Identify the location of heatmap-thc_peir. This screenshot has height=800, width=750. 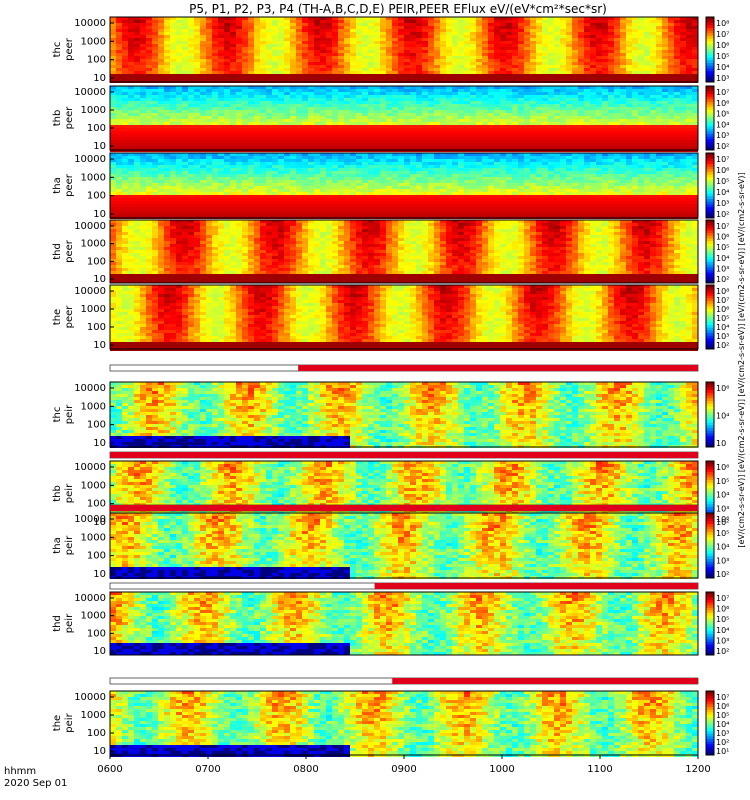
(404, 415).